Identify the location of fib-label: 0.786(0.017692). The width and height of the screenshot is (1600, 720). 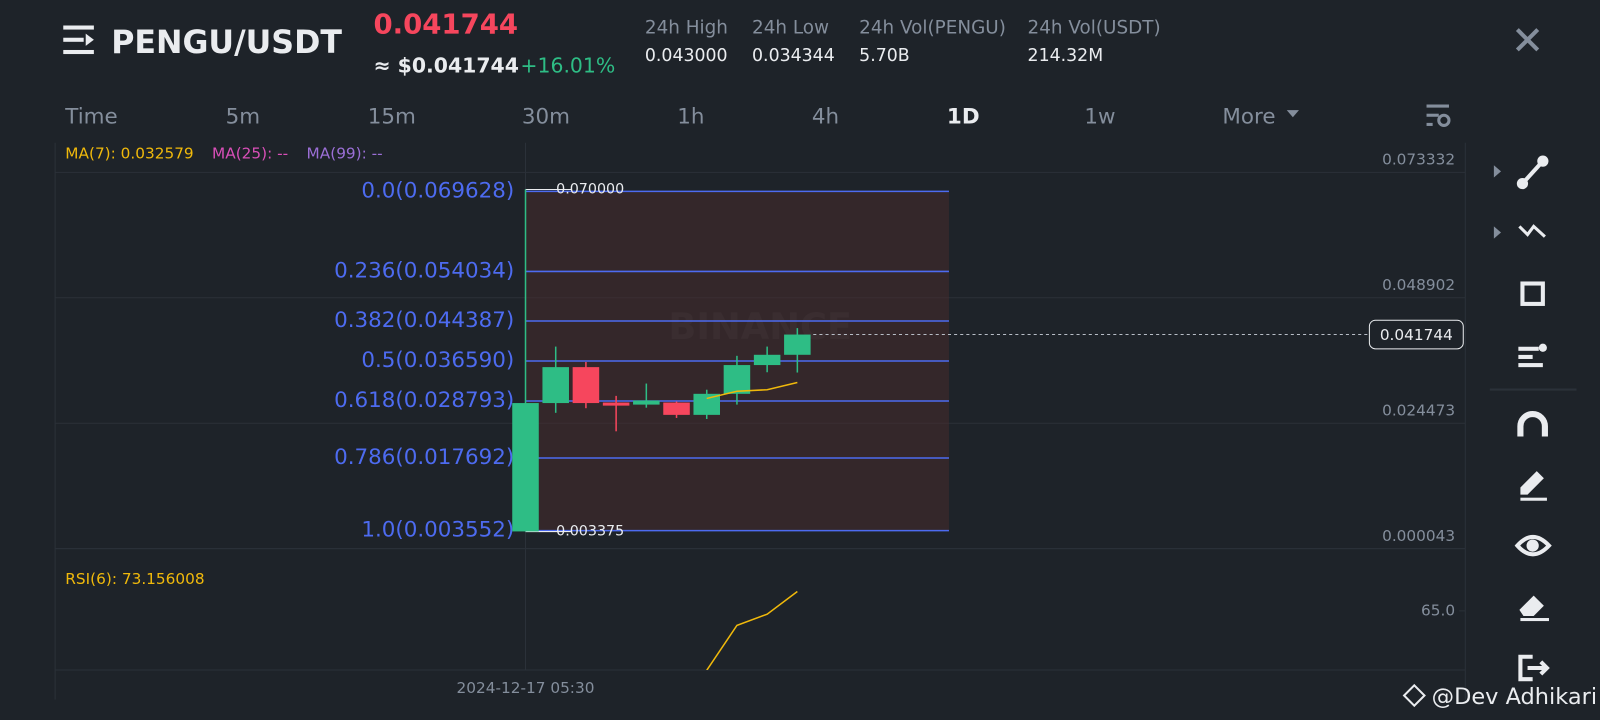
(424, 457).